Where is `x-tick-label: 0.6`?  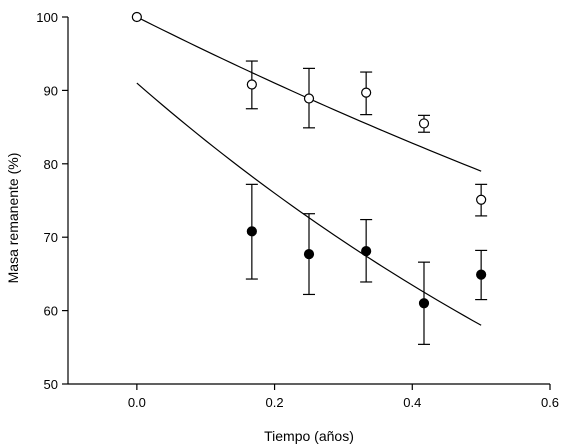
x-tick-label: 0.6 is located at coordinates (550, 402).